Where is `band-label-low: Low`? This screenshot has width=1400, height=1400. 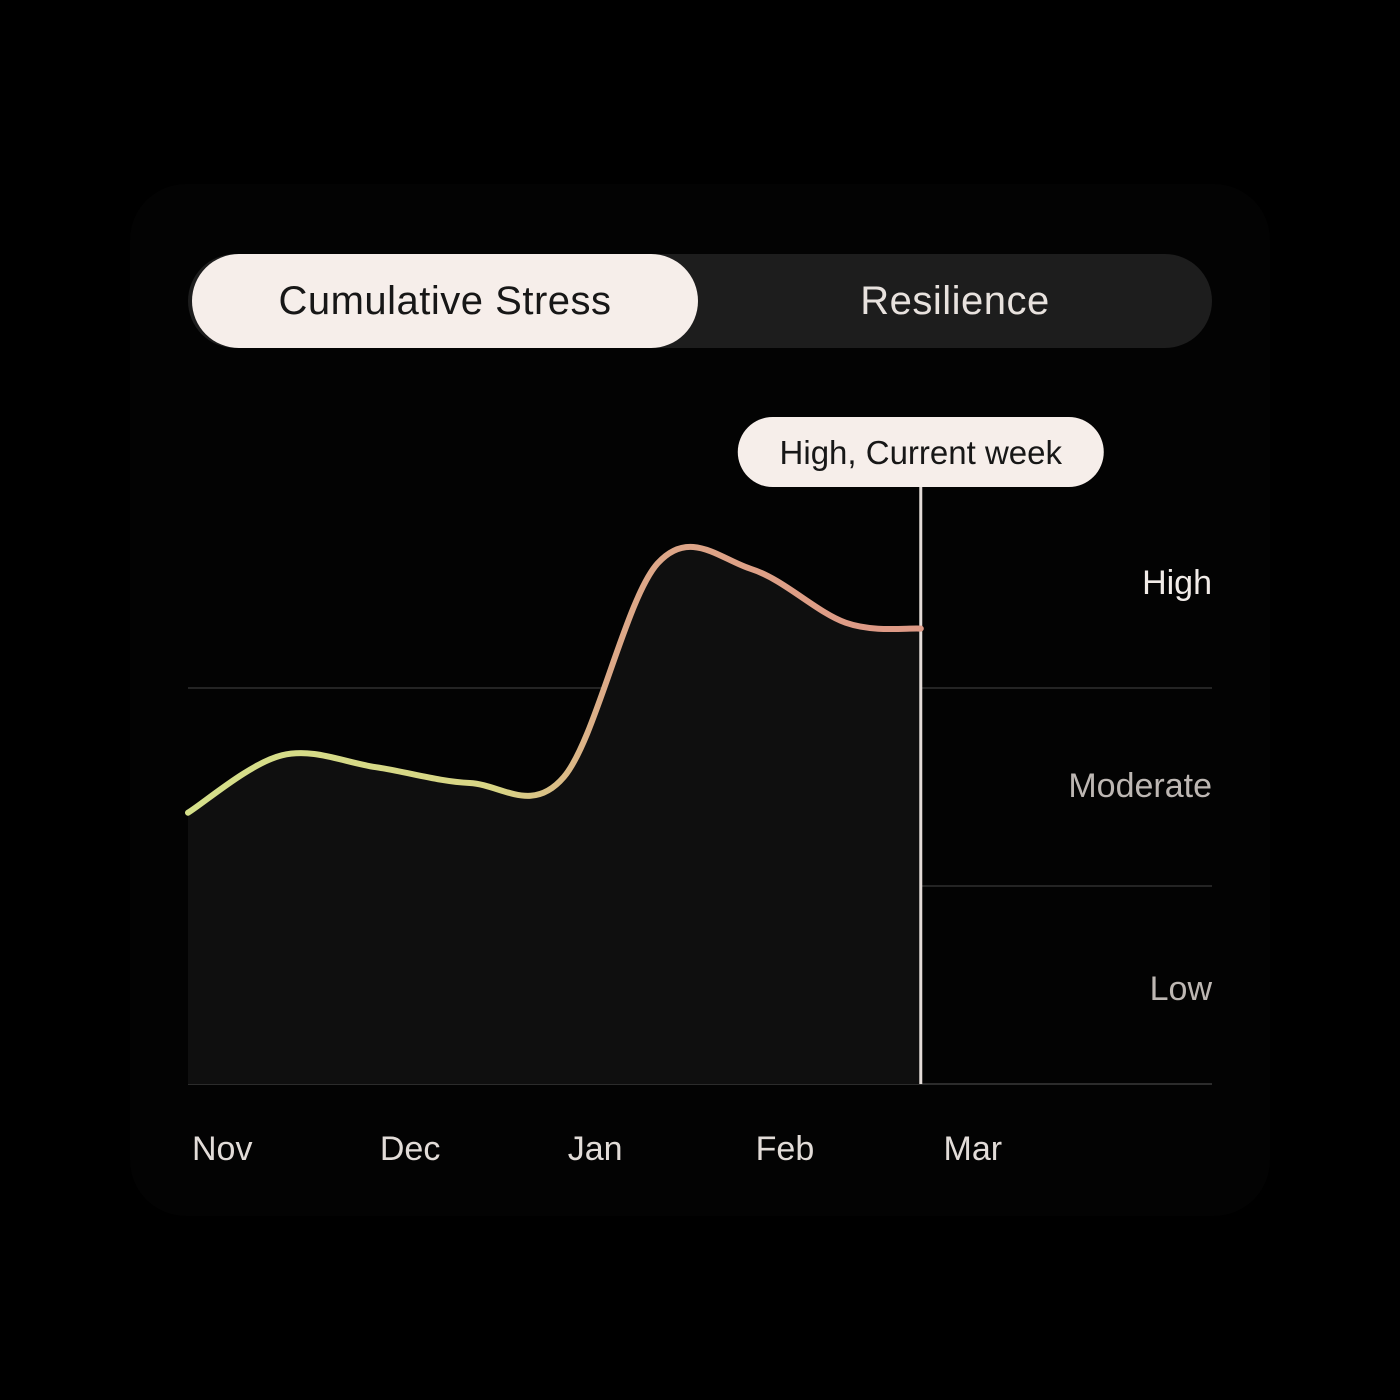
band-label-low: Low is located at coordinates (1181, 989).